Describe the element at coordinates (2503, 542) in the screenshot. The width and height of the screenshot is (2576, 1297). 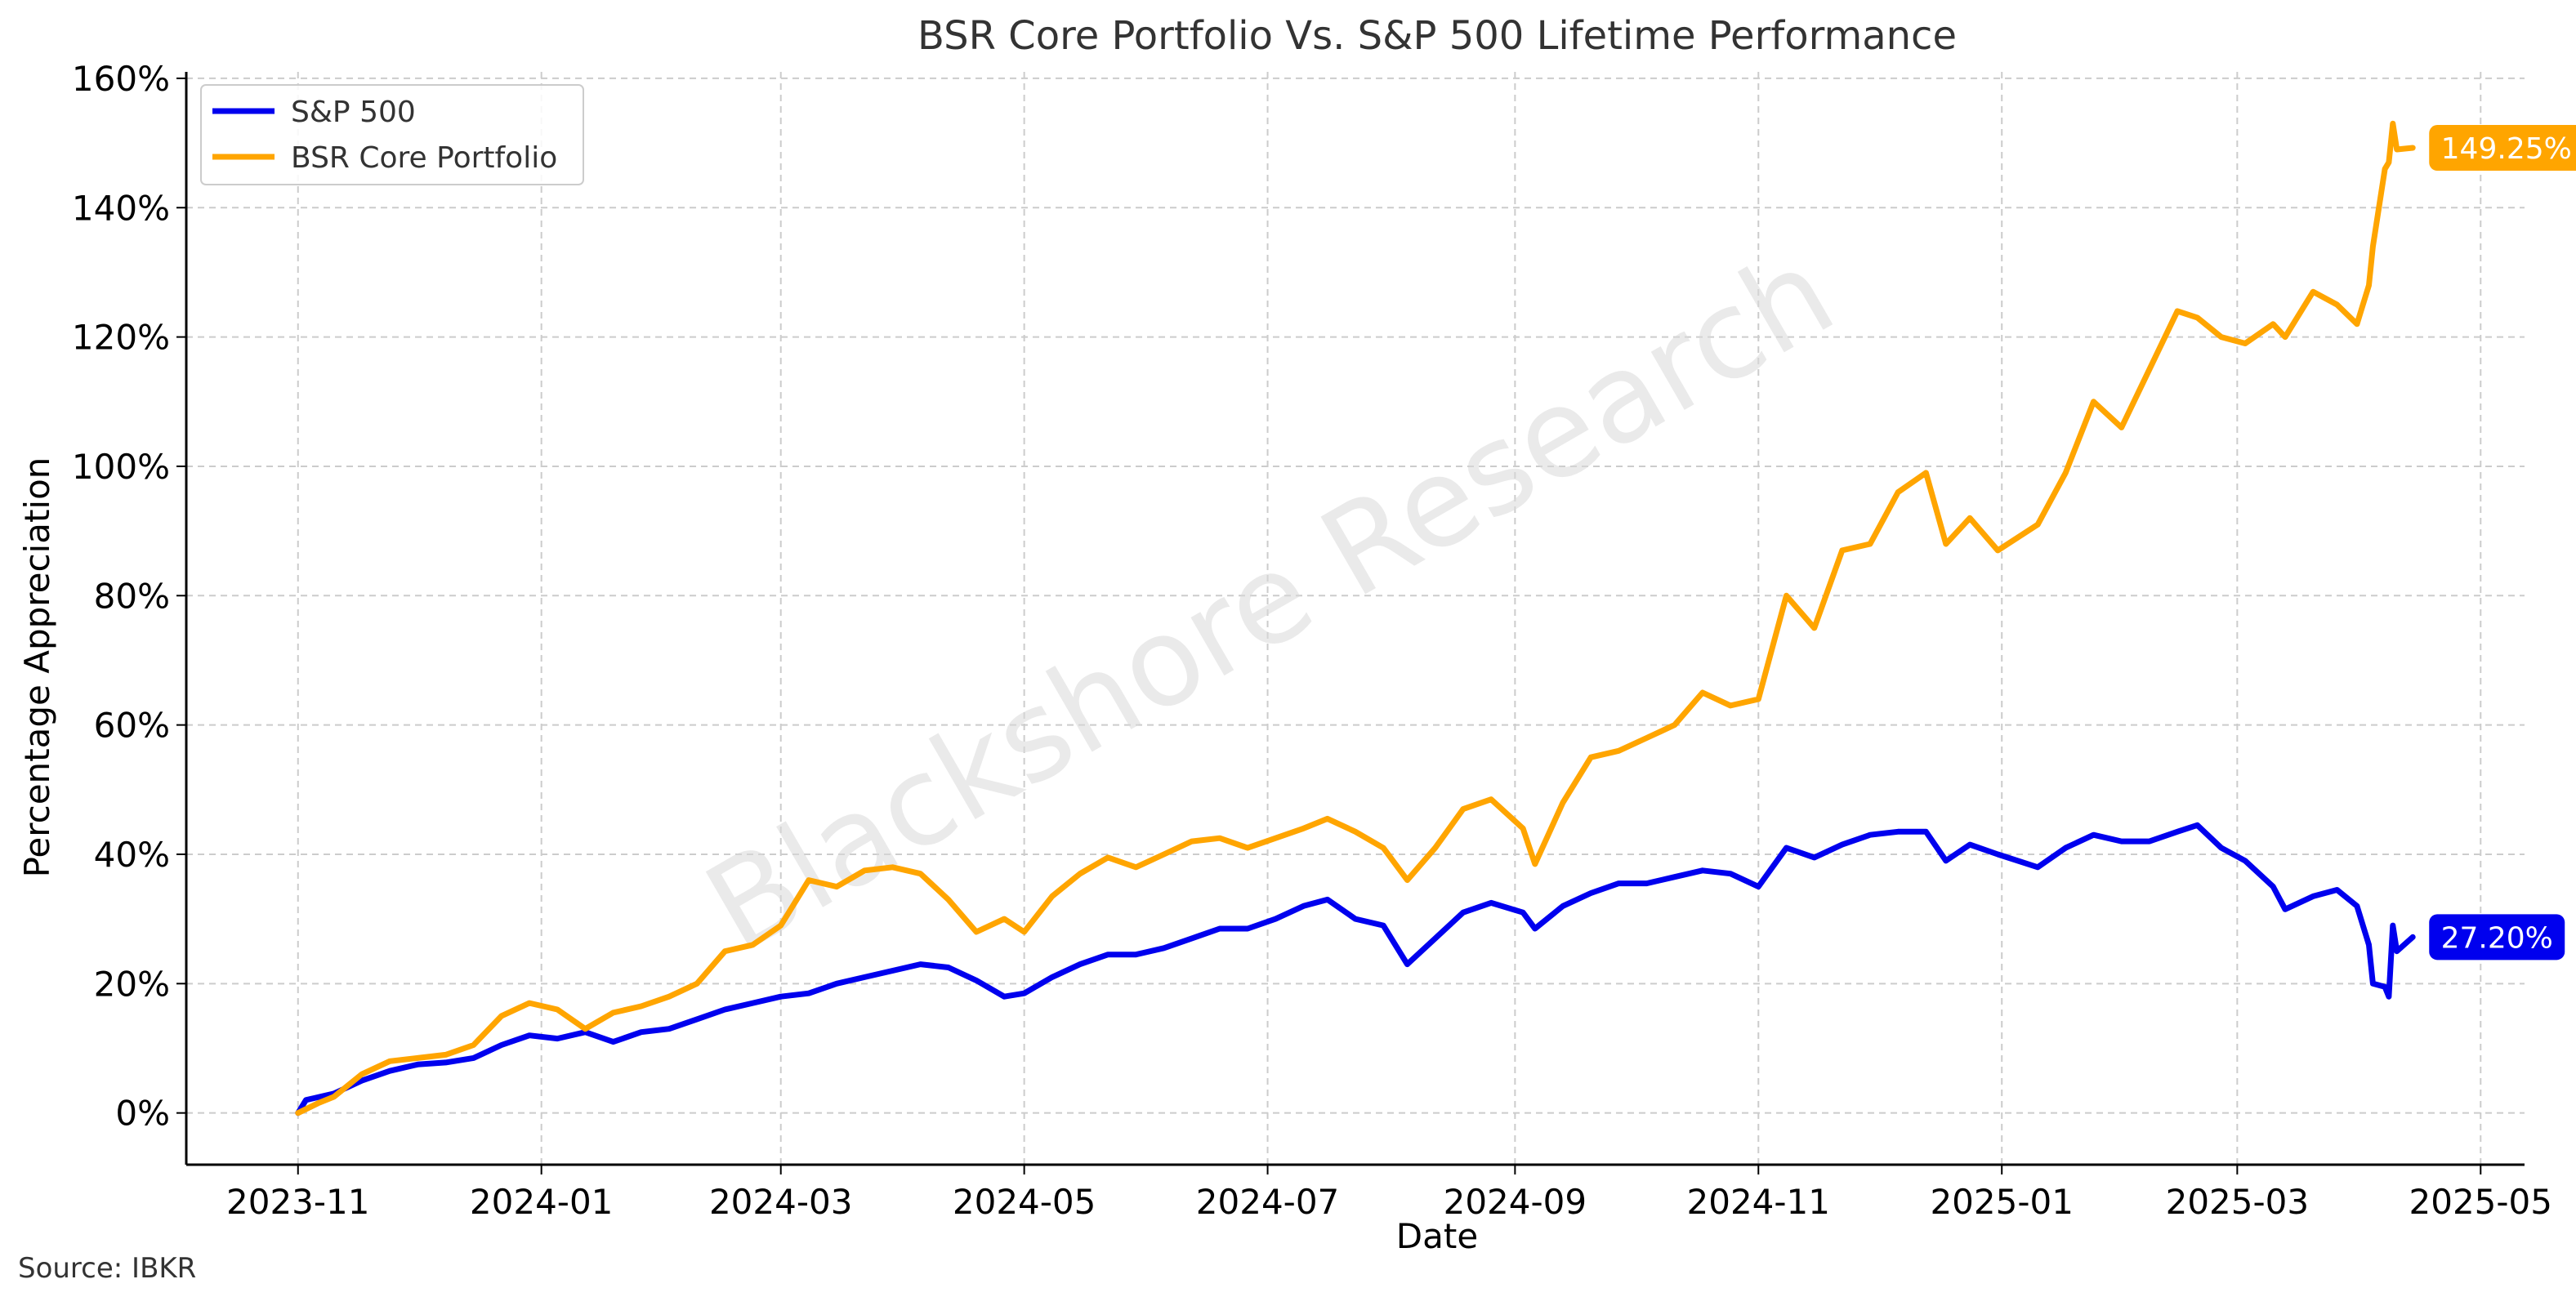
I see `end-value-badges: 27.20% 149.25%` at that location.